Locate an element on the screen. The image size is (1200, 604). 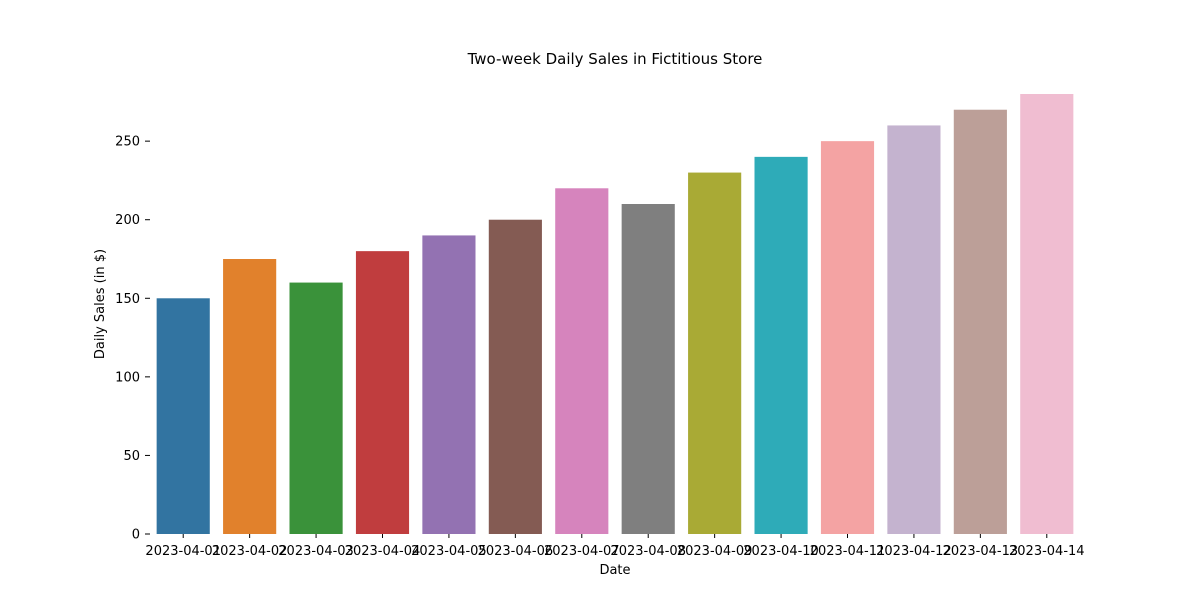
y-tick-label: 100 is located at coordinates (127, 377).